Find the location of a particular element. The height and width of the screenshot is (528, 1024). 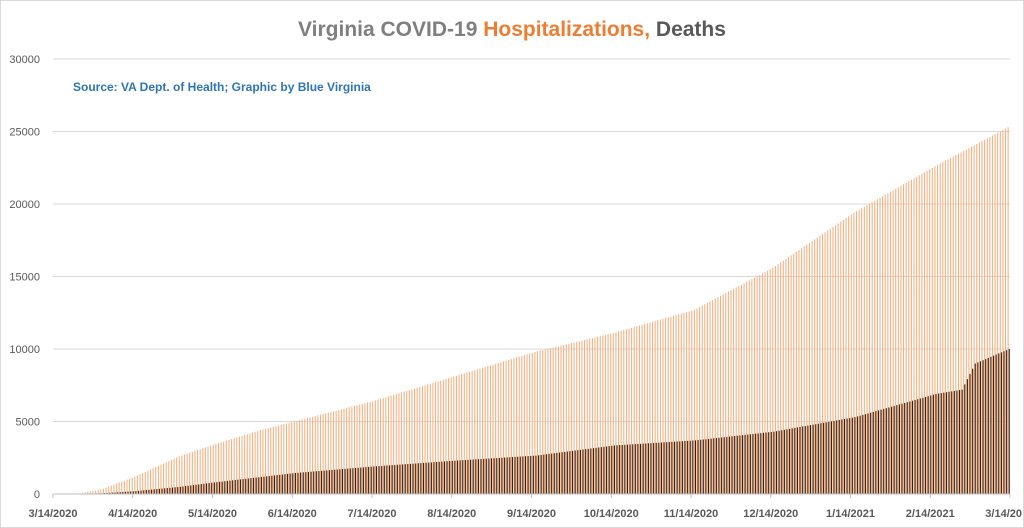

x-tick-label: 8/14/2020 is located at coordinates (451, 514).